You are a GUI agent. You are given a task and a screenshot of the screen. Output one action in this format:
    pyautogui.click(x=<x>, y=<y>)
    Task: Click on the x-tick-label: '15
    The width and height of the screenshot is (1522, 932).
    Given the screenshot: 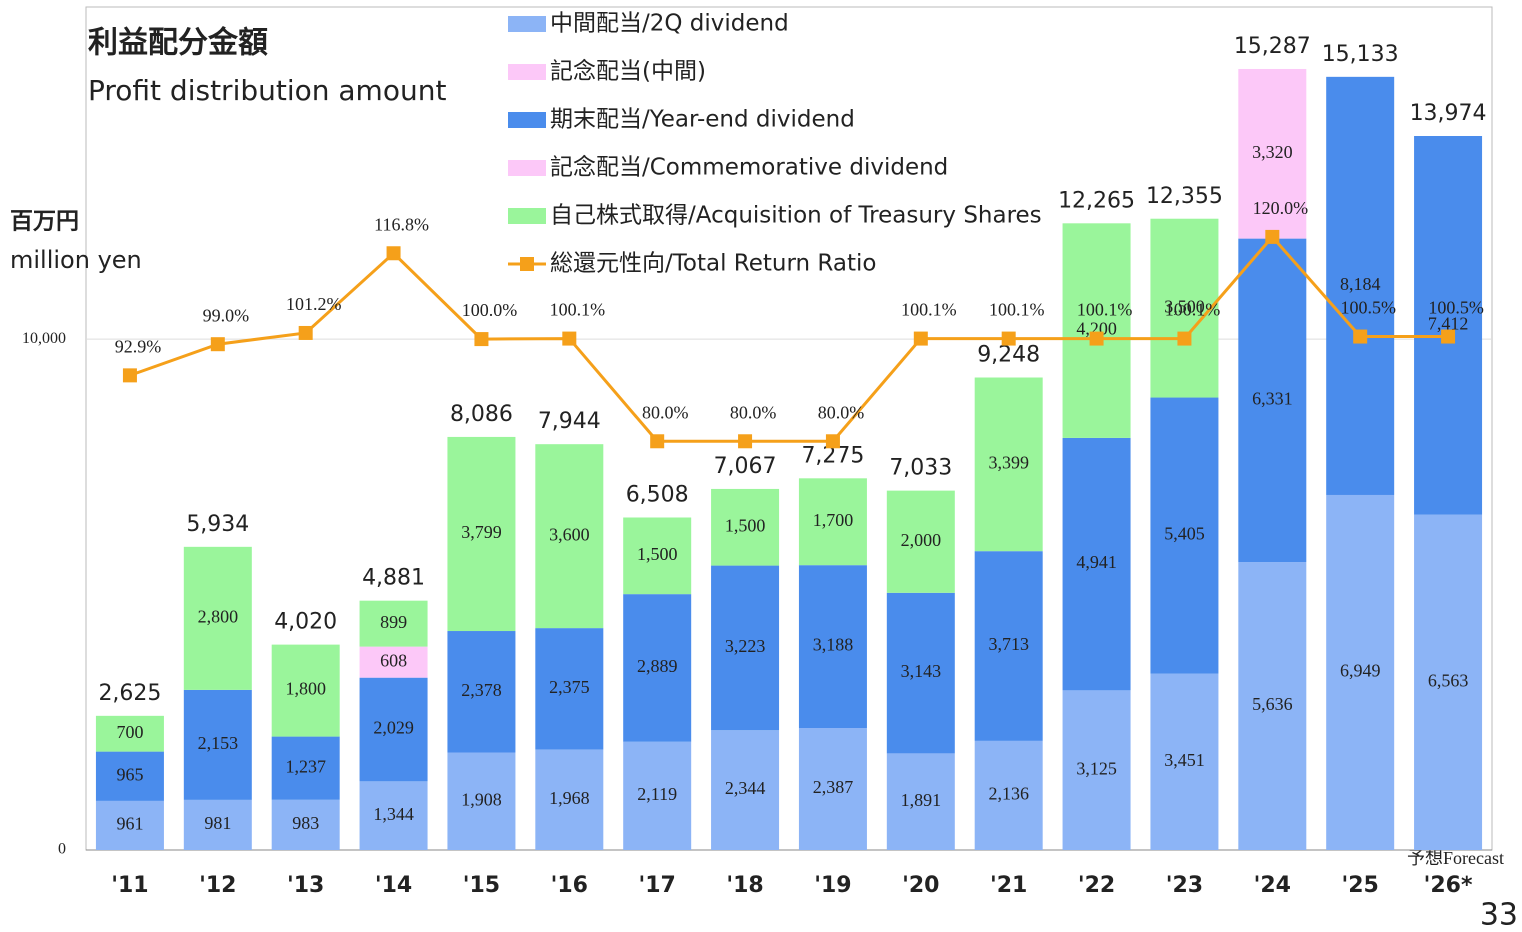 What is the action you would take?
    pyautogui.click(x=481, y=885)
    